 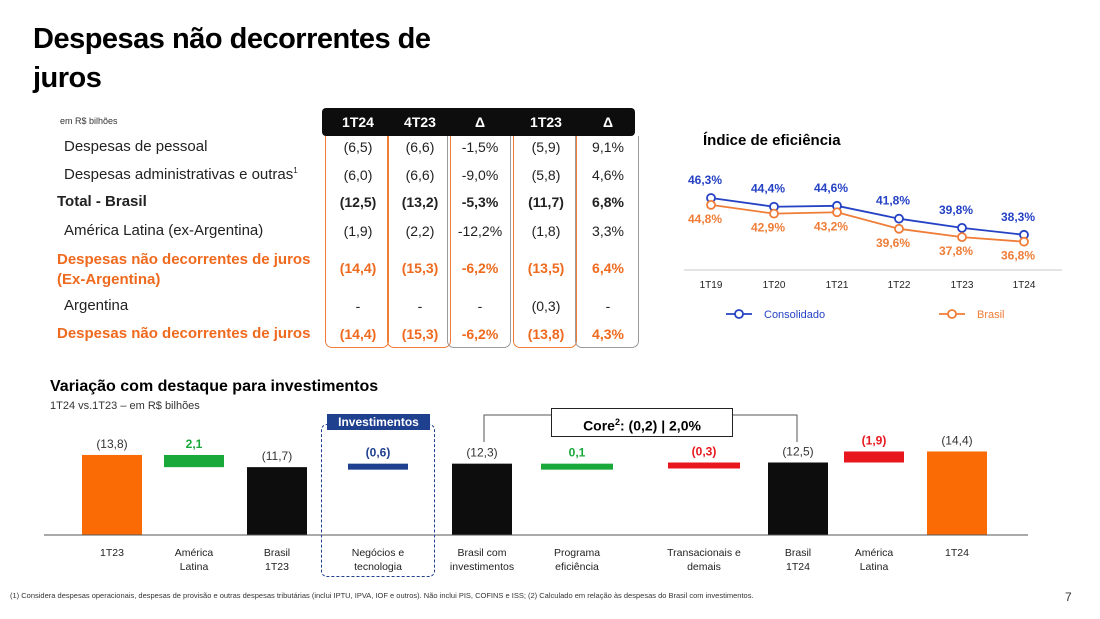 I want to click on table-cell: (6,0), so click(x=358, y=175).